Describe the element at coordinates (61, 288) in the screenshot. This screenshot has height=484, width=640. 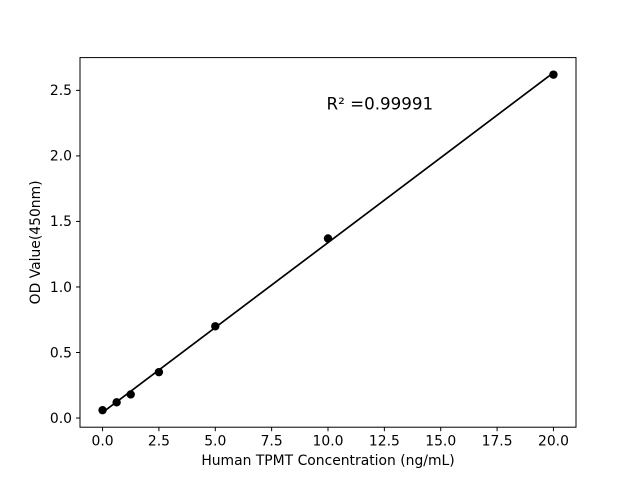
I see `y-tick-label: 1.0` at that location.